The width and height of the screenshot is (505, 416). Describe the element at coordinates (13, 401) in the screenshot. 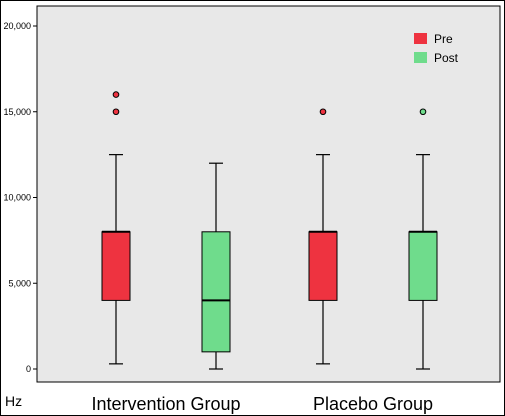

I see `y-axis-label: Hz` at that location.